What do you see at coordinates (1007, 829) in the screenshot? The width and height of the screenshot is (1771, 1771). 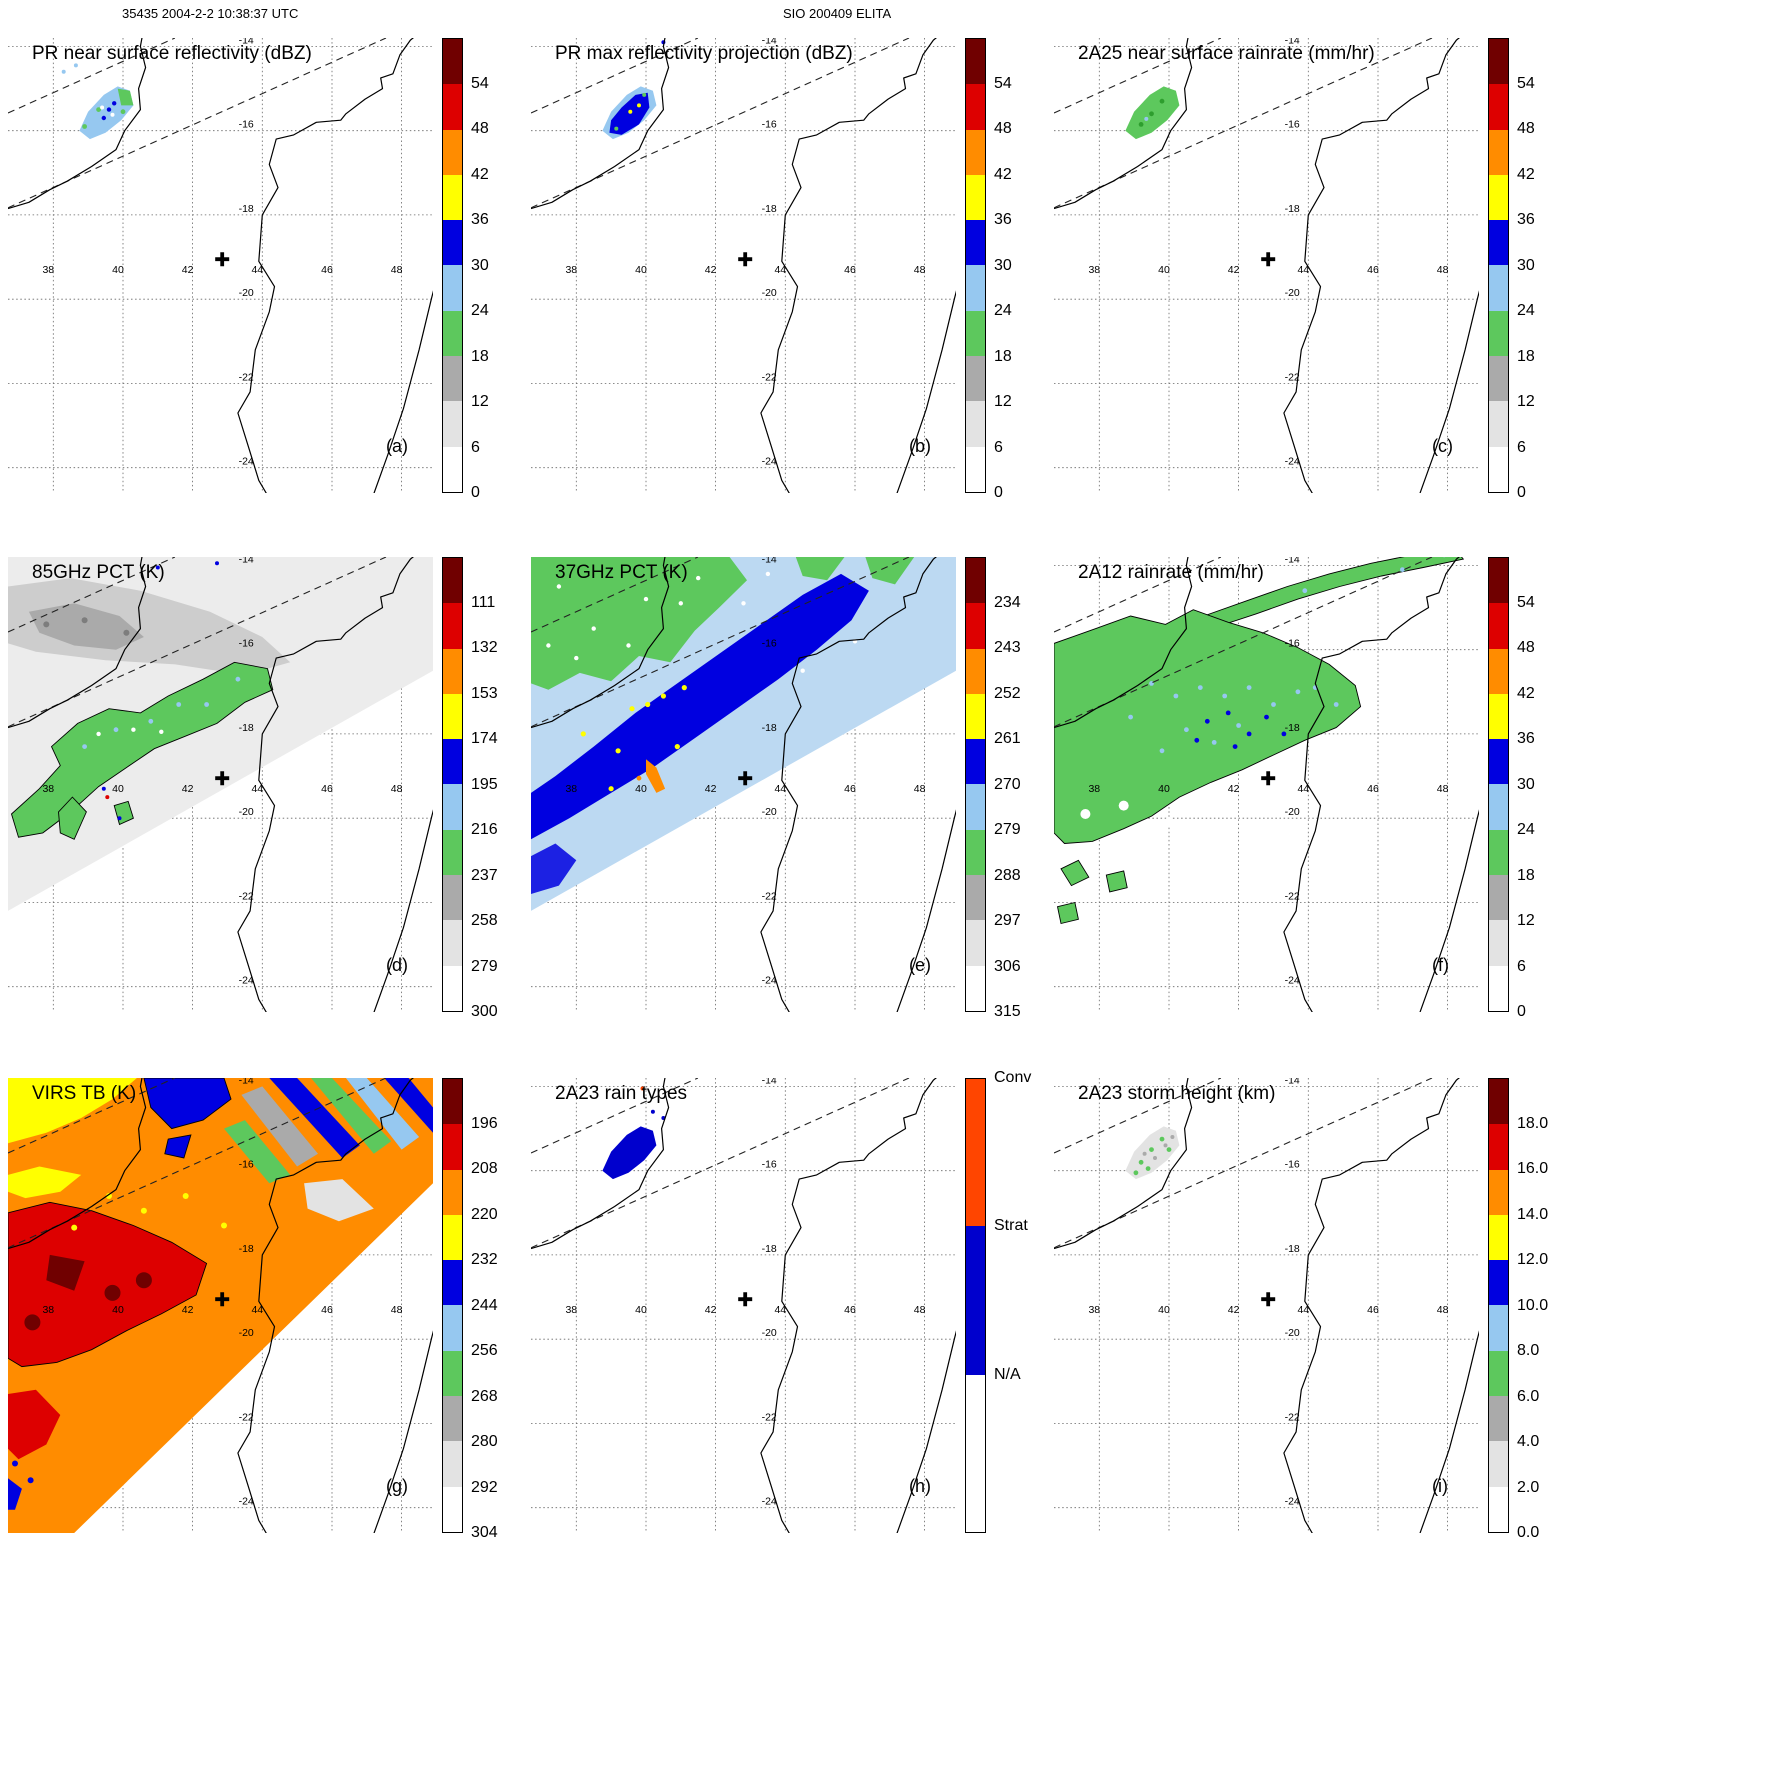 I see `colorbar-tick-label: 279` at bounding box center [1007, 829].